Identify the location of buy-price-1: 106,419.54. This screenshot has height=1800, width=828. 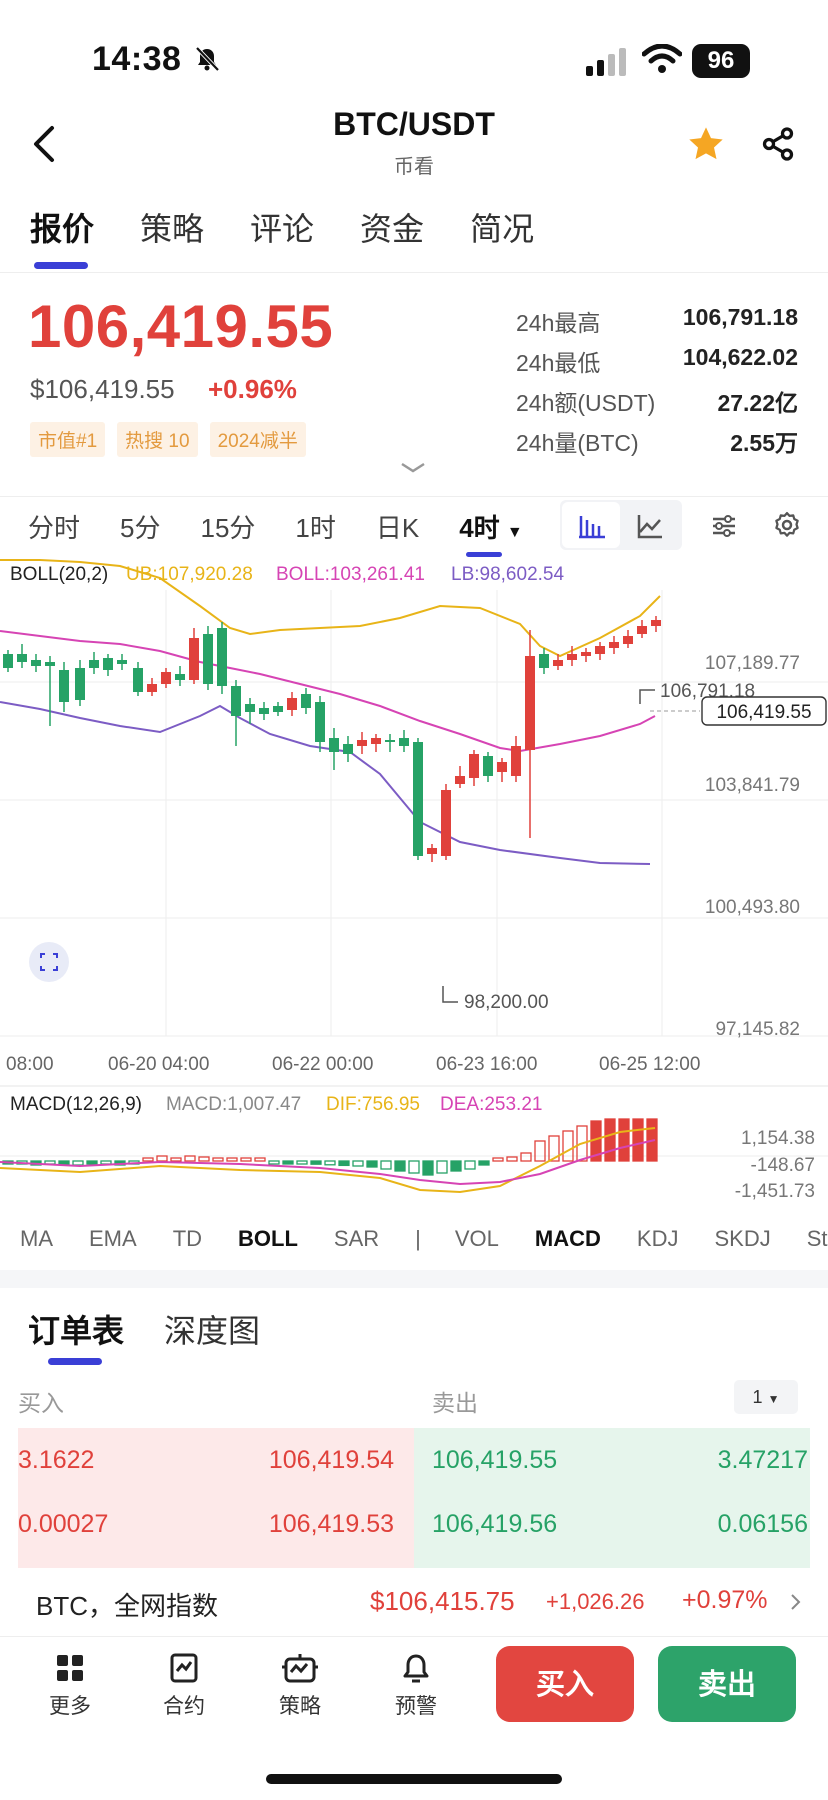
(331, 1460).